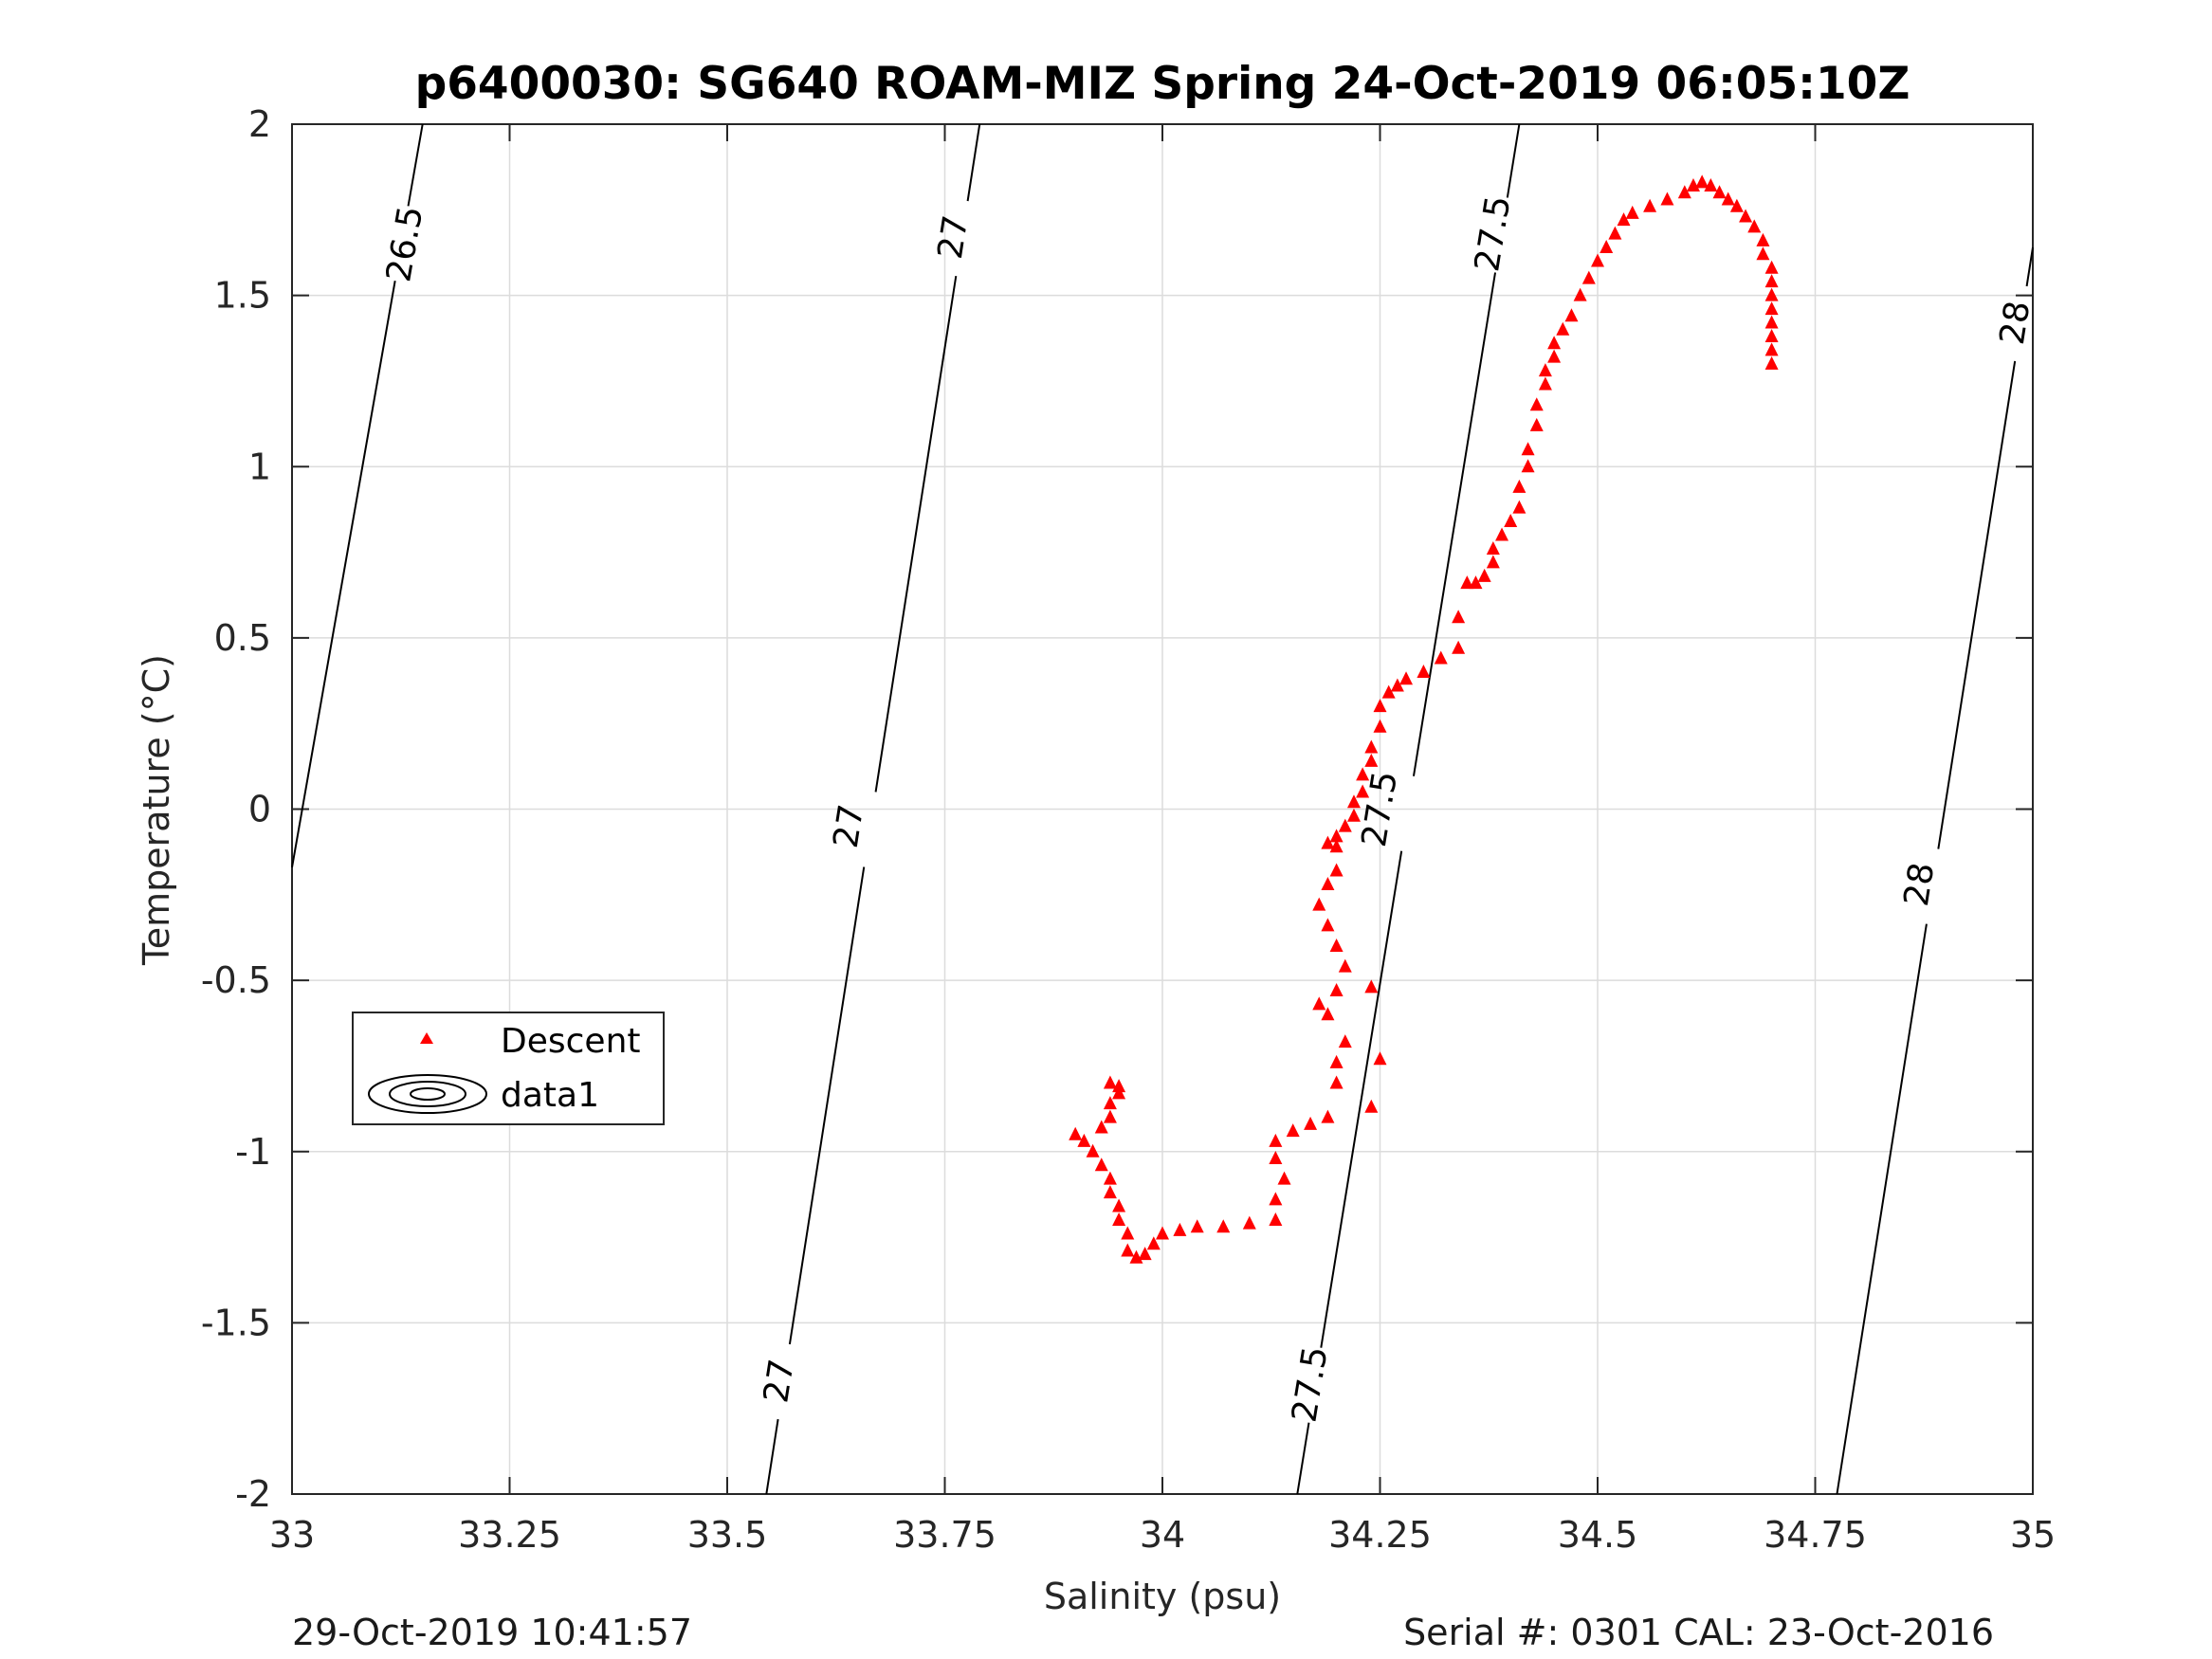 The width and height of the screenshot is (2212, 1659). Describe the element at coordinates (944, 1535) in the screenshot. I see `x-tick-label: 33.75` at that location.